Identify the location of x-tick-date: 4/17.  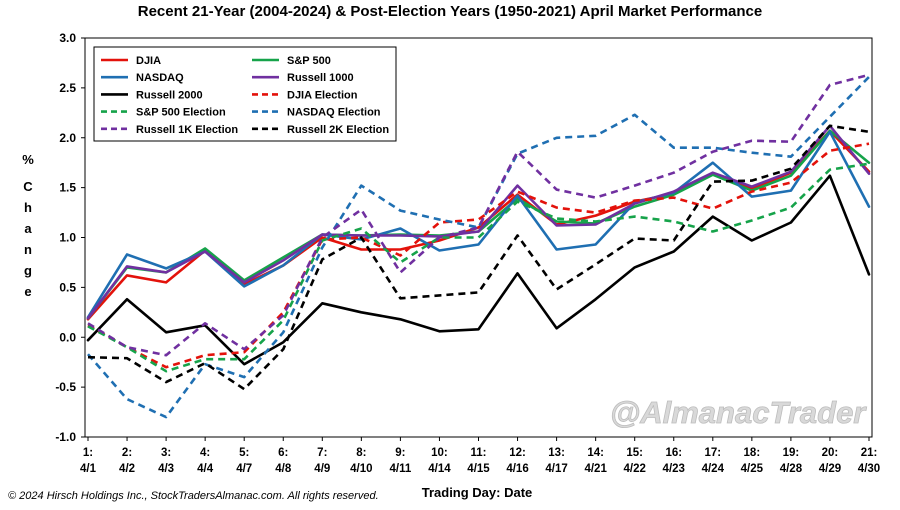
(556, 469).